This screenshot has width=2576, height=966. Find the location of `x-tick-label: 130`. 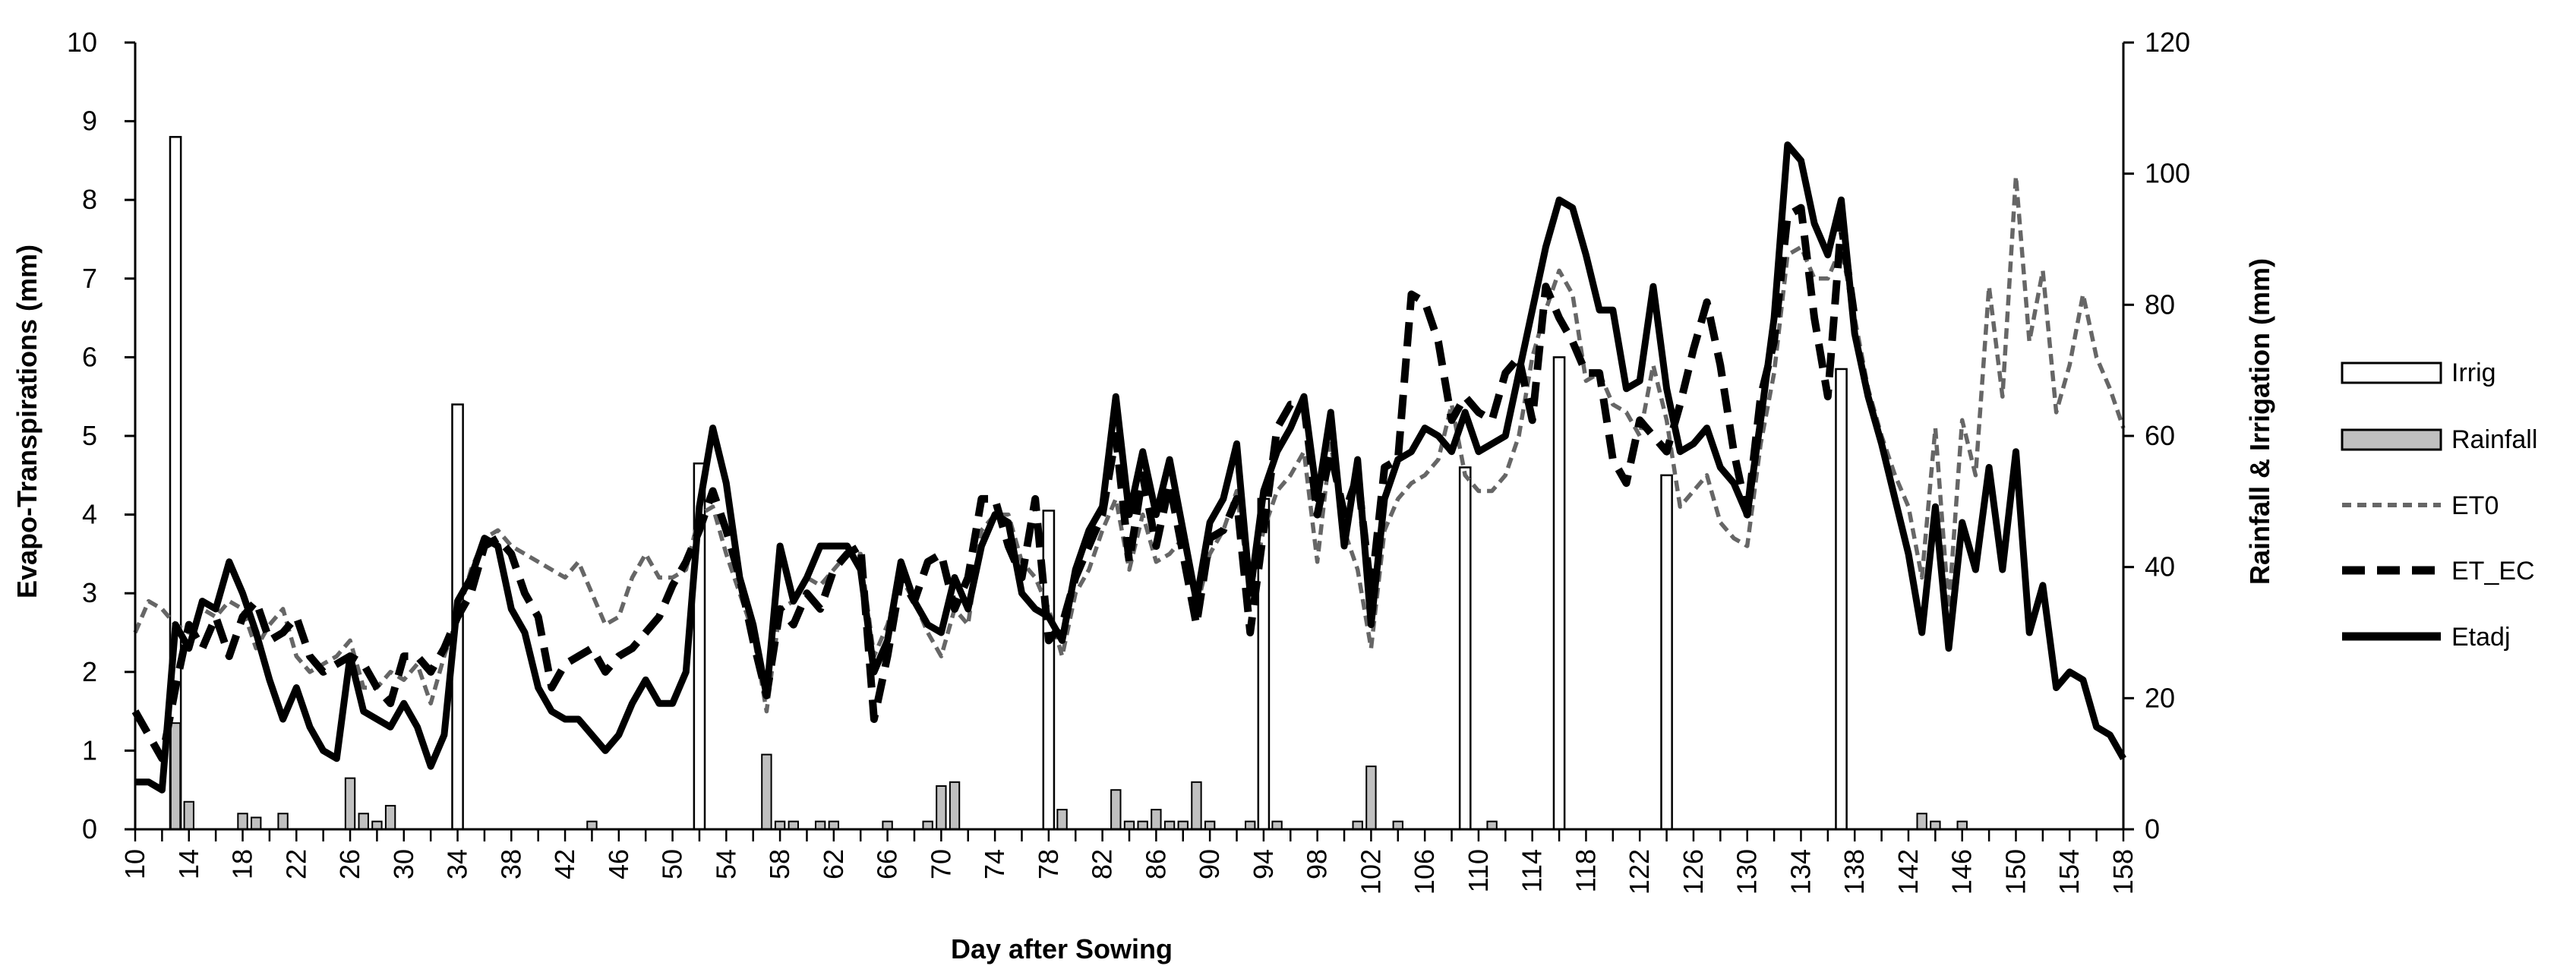

x-tick-label: 130 is located at coordinates (1747, 872).